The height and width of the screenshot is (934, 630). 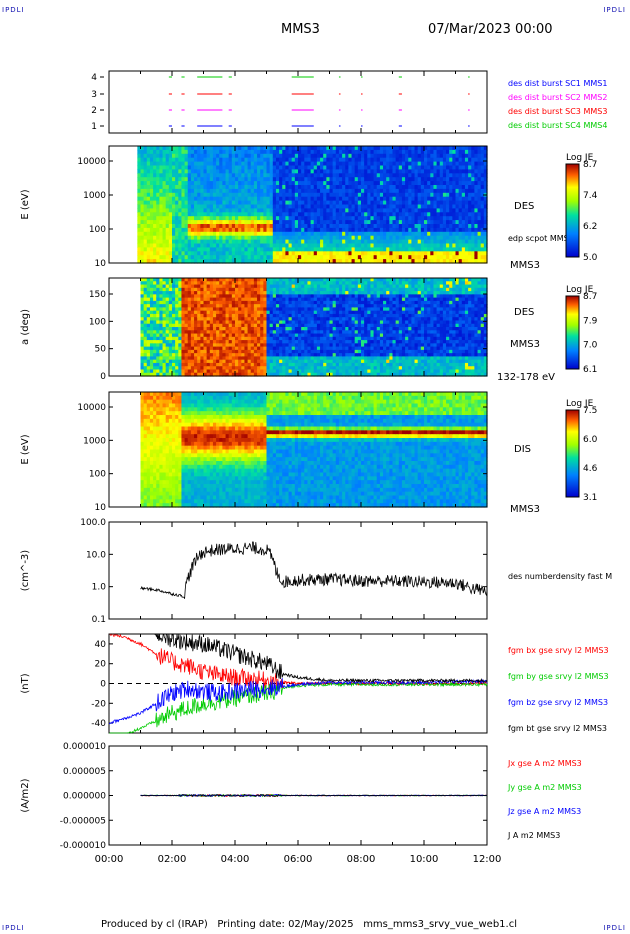 What do you see at coordinates (94, 78) in the screenshot?
I see `burst-ytick-label: 4` at bounding box center [94, 78].